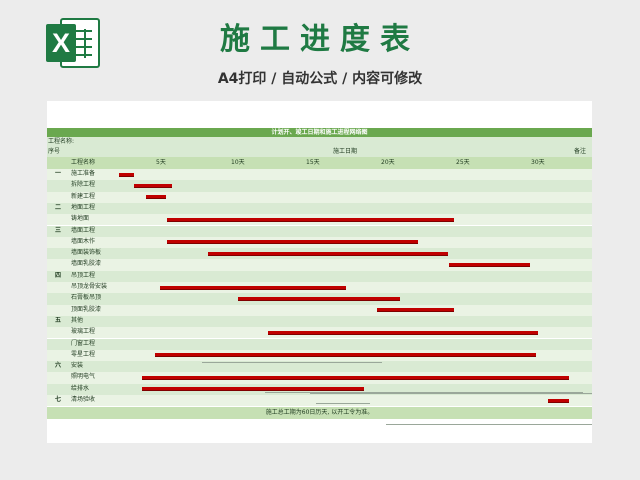 The width and height of the screenshot is (640, 480). Describe the element at coordinates (86, 264) in the screenshot. I see `row-name: 墙面乳胶漆` at that location.